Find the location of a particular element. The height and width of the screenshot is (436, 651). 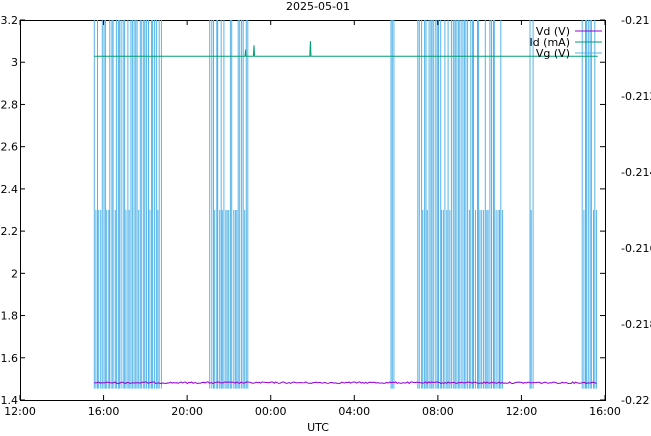

legend-label: Vg (V) is located at coordinates (553, 53).